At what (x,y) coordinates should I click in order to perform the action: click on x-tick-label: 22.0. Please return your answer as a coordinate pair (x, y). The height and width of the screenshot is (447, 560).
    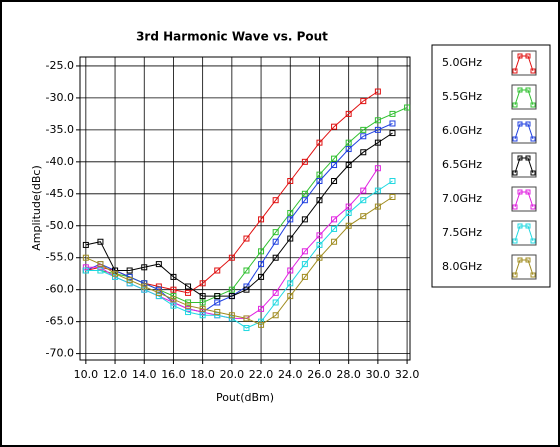
    Looking at the image, I should click on (261, 374).